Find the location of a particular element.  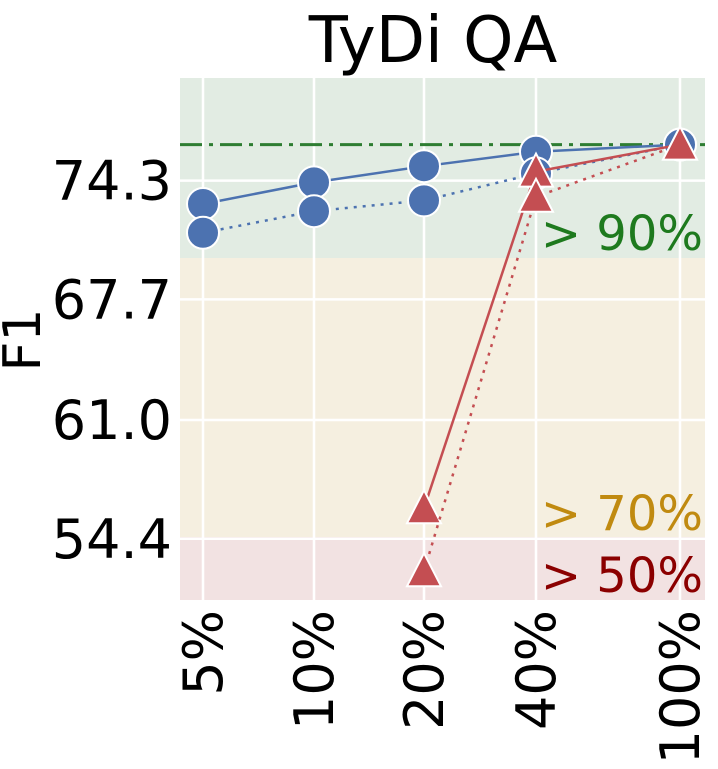

y-tick-label: 54.4 is located at coordinates (112, 539).